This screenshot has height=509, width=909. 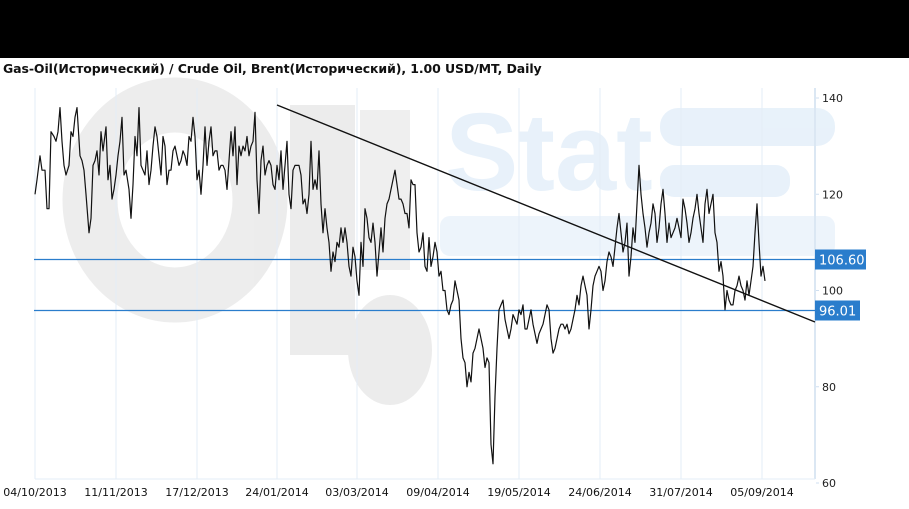 What do you see at coordinates (549, 152) in the screenshot?
I see `watermark-stat-text: Stat` at bounding box center [549, 152].